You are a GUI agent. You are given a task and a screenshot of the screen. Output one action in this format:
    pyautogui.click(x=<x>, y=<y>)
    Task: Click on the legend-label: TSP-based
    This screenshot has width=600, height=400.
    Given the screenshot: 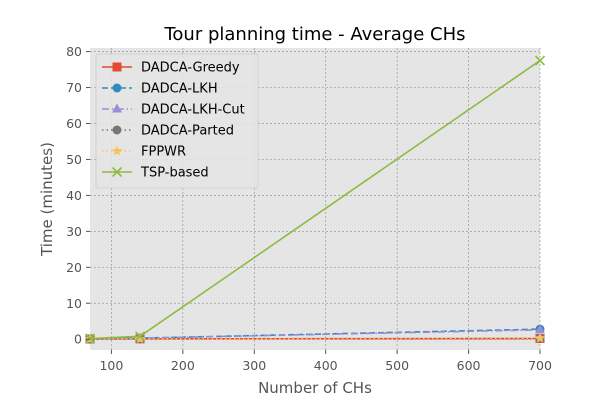 What is the action you would take?
    pyautogui.click(x=174, y=173)
    